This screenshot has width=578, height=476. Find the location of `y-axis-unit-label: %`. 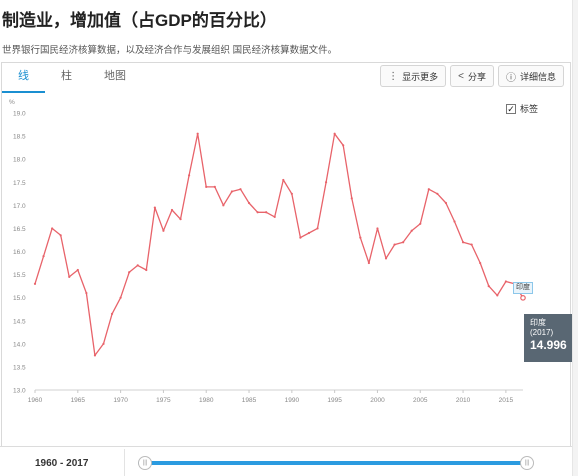

y-axis-unit-label: % is located at coordinates (12, 102).